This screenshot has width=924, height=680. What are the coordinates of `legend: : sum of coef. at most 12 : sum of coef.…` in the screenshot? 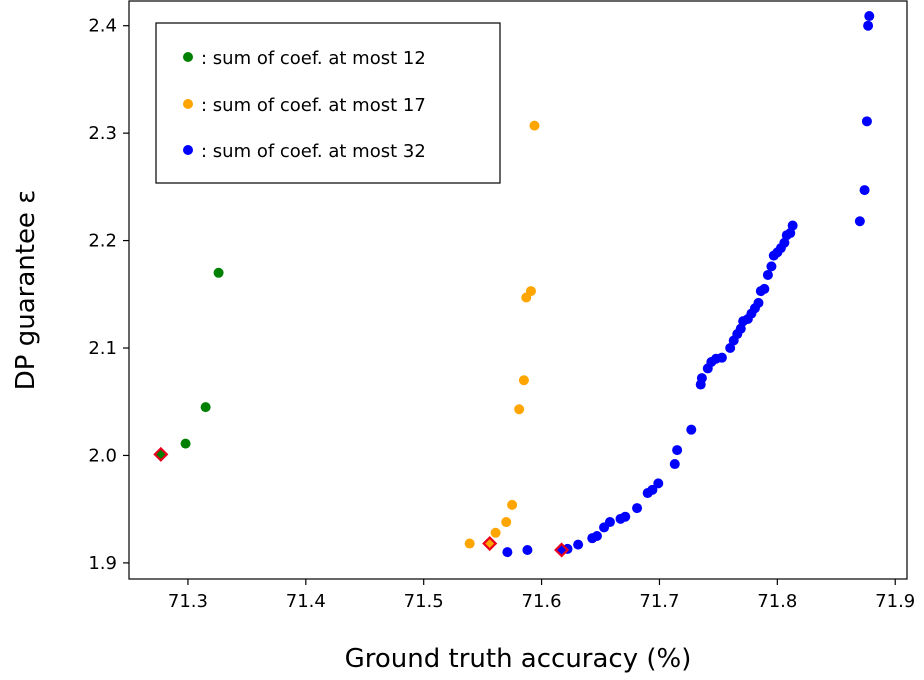 It's located at (328, 103).